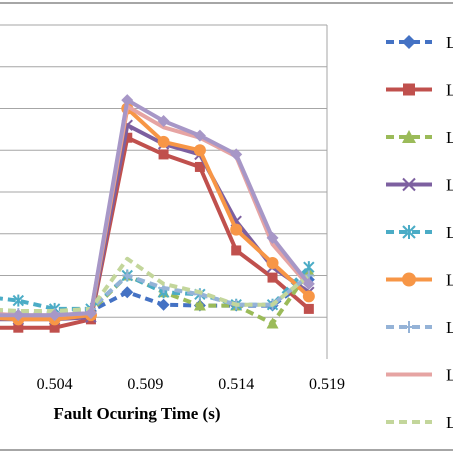 The width and height of the screenshot is (453, 458). Describe the element at coordinates (236, 384) in the screenshot. I see `x-tick-label: 0.514` at that location.